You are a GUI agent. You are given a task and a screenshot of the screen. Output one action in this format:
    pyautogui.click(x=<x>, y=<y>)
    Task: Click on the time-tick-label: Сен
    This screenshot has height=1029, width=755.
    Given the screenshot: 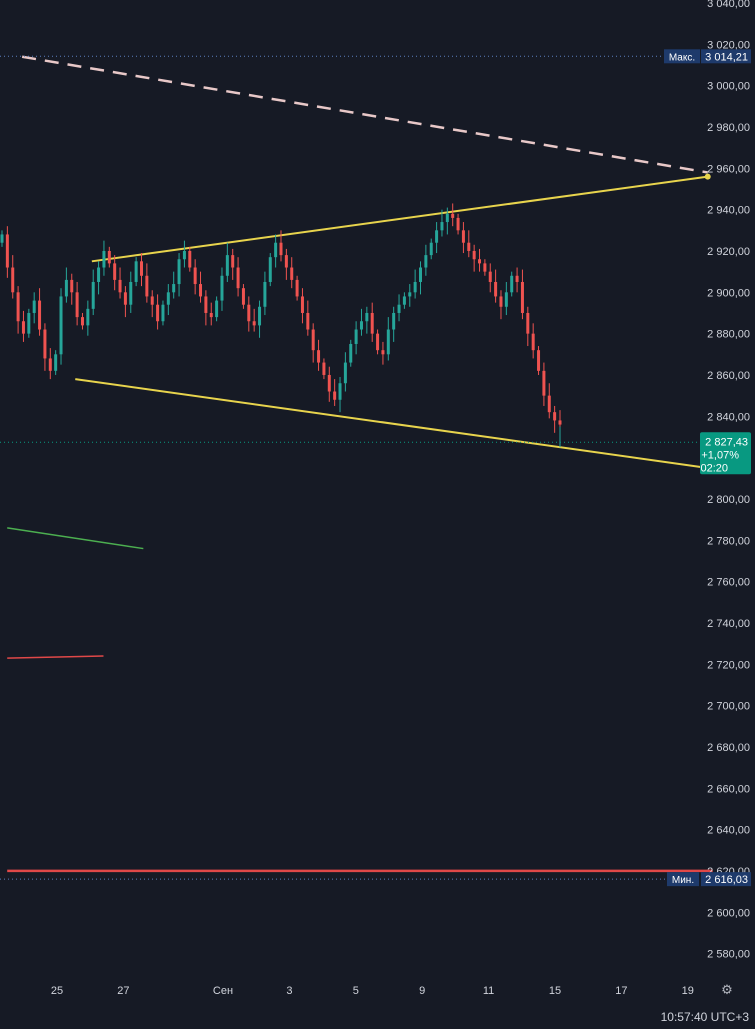 What is the action you would take?
    pyautogui.click(x=223, y=991)
    